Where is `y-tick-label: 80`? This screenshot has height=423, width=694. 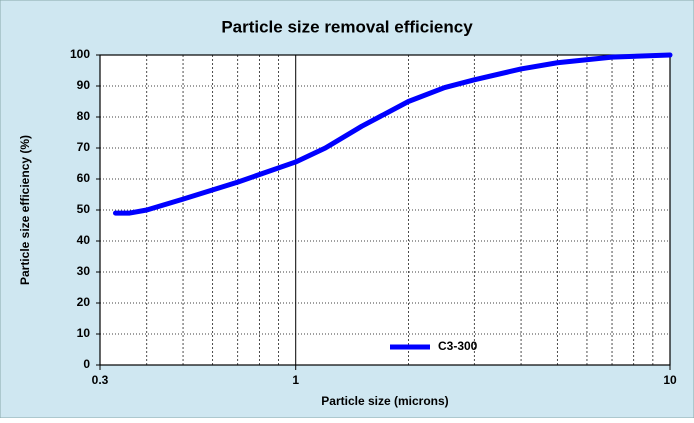 y-tick-label: 80 is located at coordinates (84, 116).